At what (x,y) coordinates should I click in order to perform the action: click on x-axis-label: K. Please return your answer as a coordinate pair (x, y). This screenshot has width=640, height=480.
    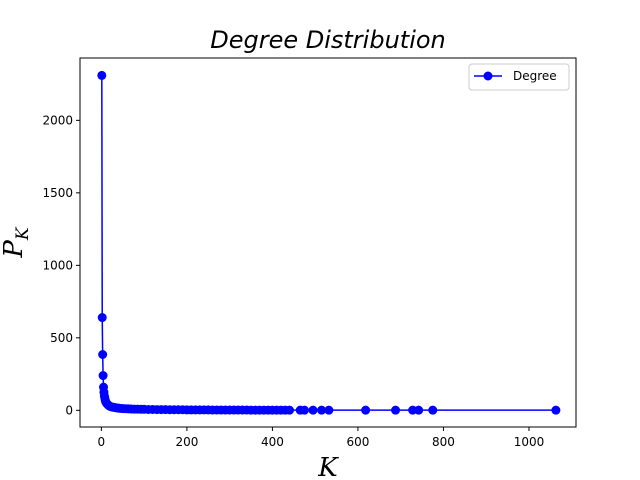
    Looking at the image, I should click on (328, 466).